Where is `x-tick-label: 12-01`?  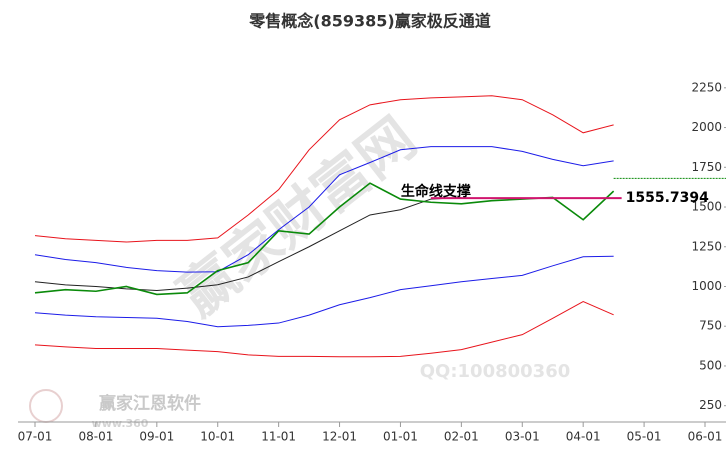 x-tick-label: 12-01 is located at coordinates (339, 437).